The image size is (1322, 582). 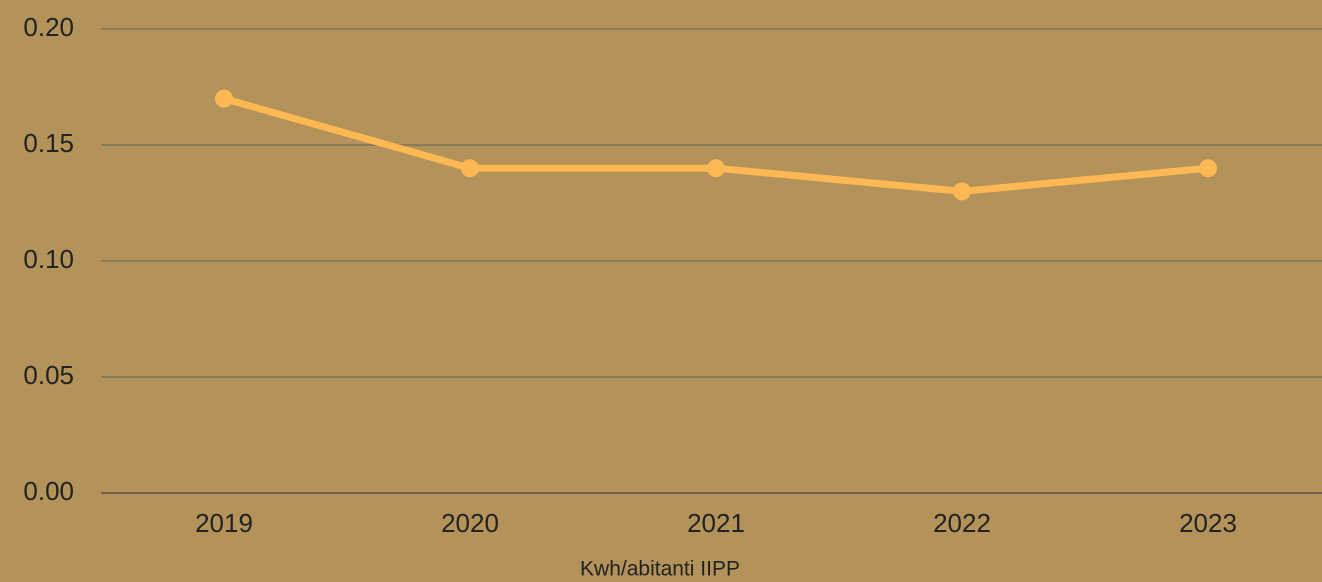 What do you see at coordinates (470, 523) in the screenshot?
I see `x-tick-label: 2020` at bounding box center [470, 523].